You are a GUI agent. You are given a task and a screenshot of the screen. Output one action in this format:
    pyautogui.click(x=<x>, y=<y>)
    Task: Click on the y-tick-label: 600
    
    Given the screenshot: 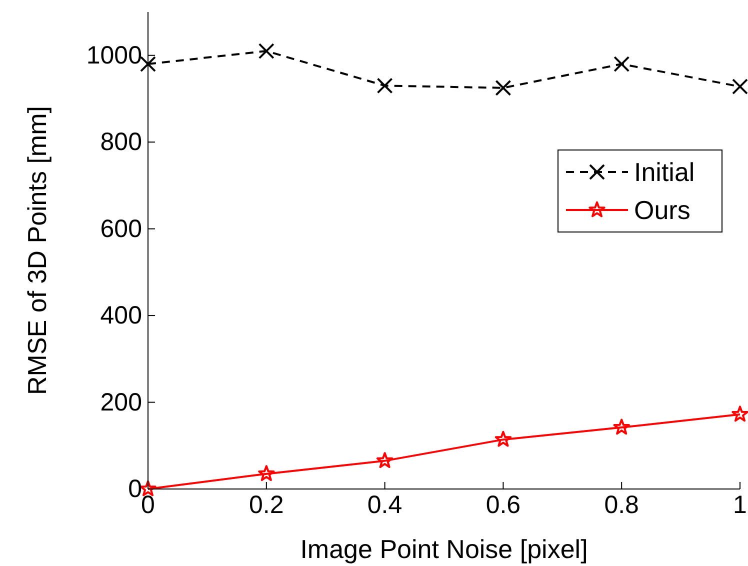 What is the action you would take?
    pyautogui.click(x=121, y=228)
    